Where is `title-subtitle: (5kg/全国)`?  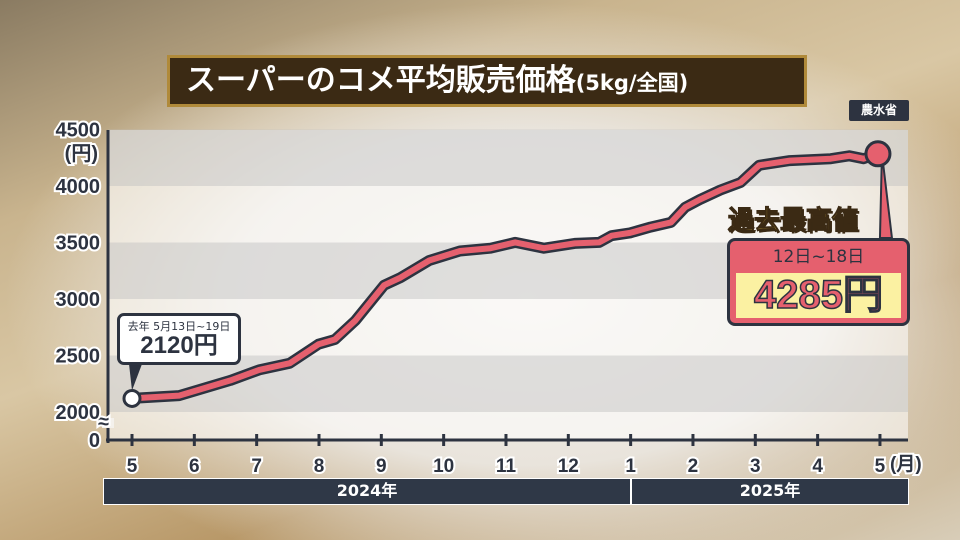
title-subtitle: (5kg/全国) is located at coordinates (632, 83).